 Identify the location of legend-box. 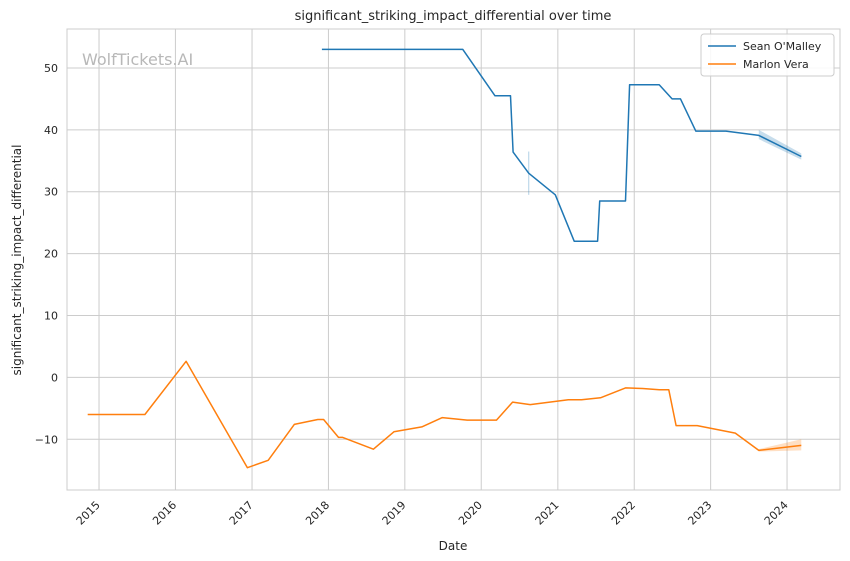
(767, 55).